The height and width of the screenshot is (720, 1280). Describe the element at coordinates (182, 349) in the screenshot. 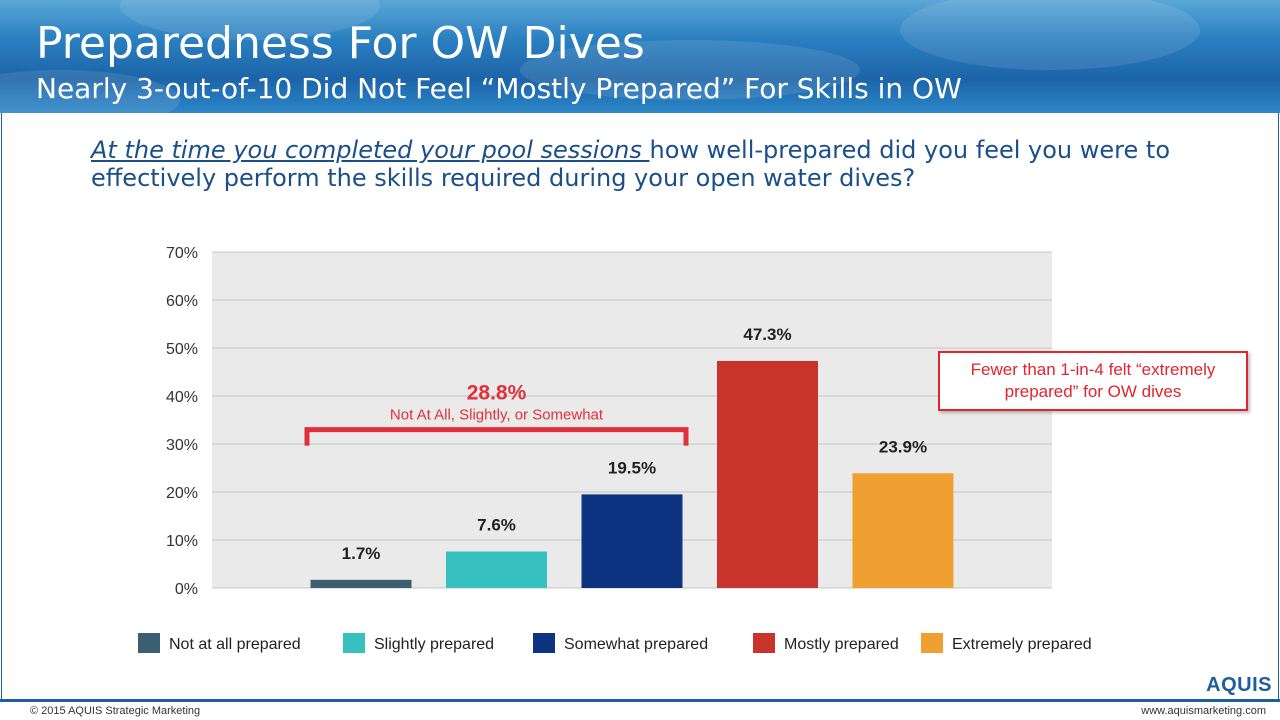

I see `y-tick-label: 50%` at that location.